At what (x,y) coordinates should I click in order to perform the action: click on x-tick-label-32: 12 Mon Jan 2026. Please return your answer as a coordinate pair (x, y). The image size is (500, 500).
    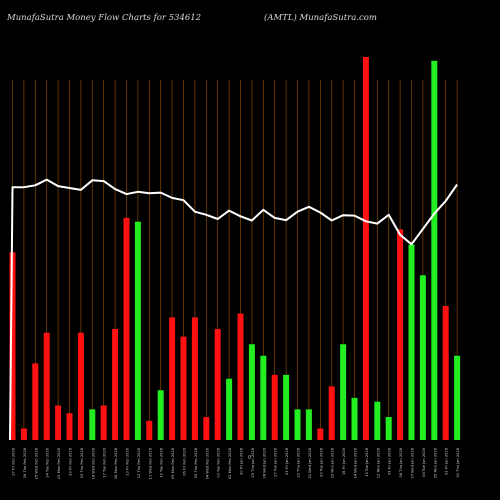
    Looking at the image, I should click on (378, 462).